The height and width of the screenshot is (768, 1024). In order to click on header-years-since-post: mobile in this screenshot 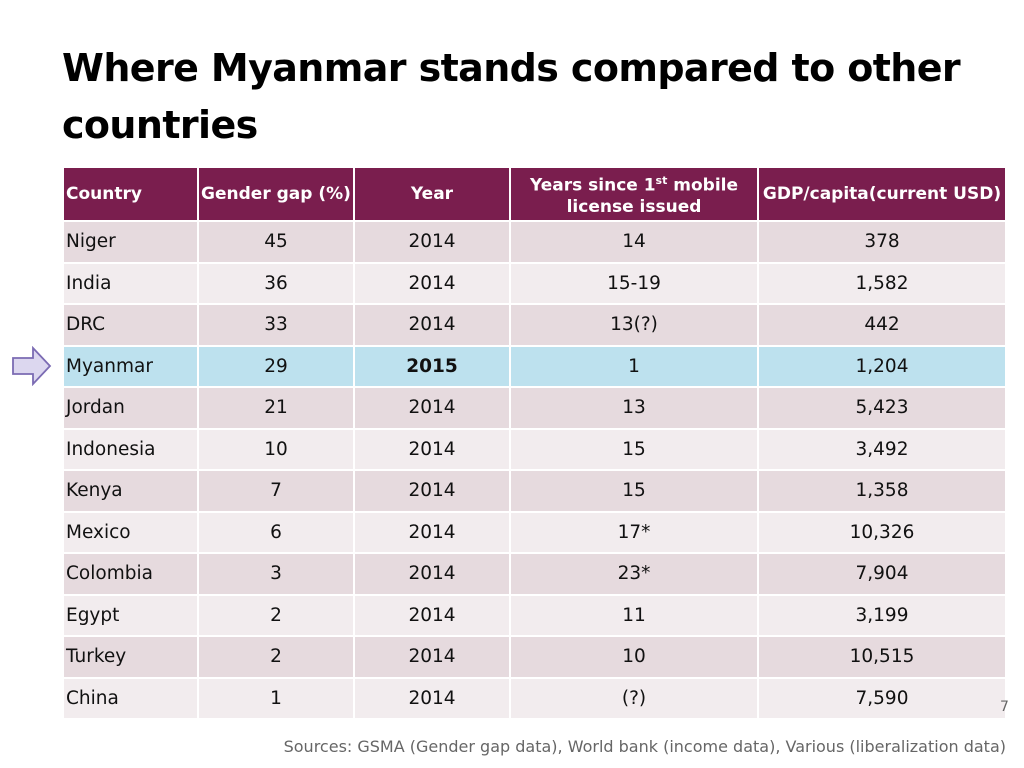, I will do `click(703, 185)`.